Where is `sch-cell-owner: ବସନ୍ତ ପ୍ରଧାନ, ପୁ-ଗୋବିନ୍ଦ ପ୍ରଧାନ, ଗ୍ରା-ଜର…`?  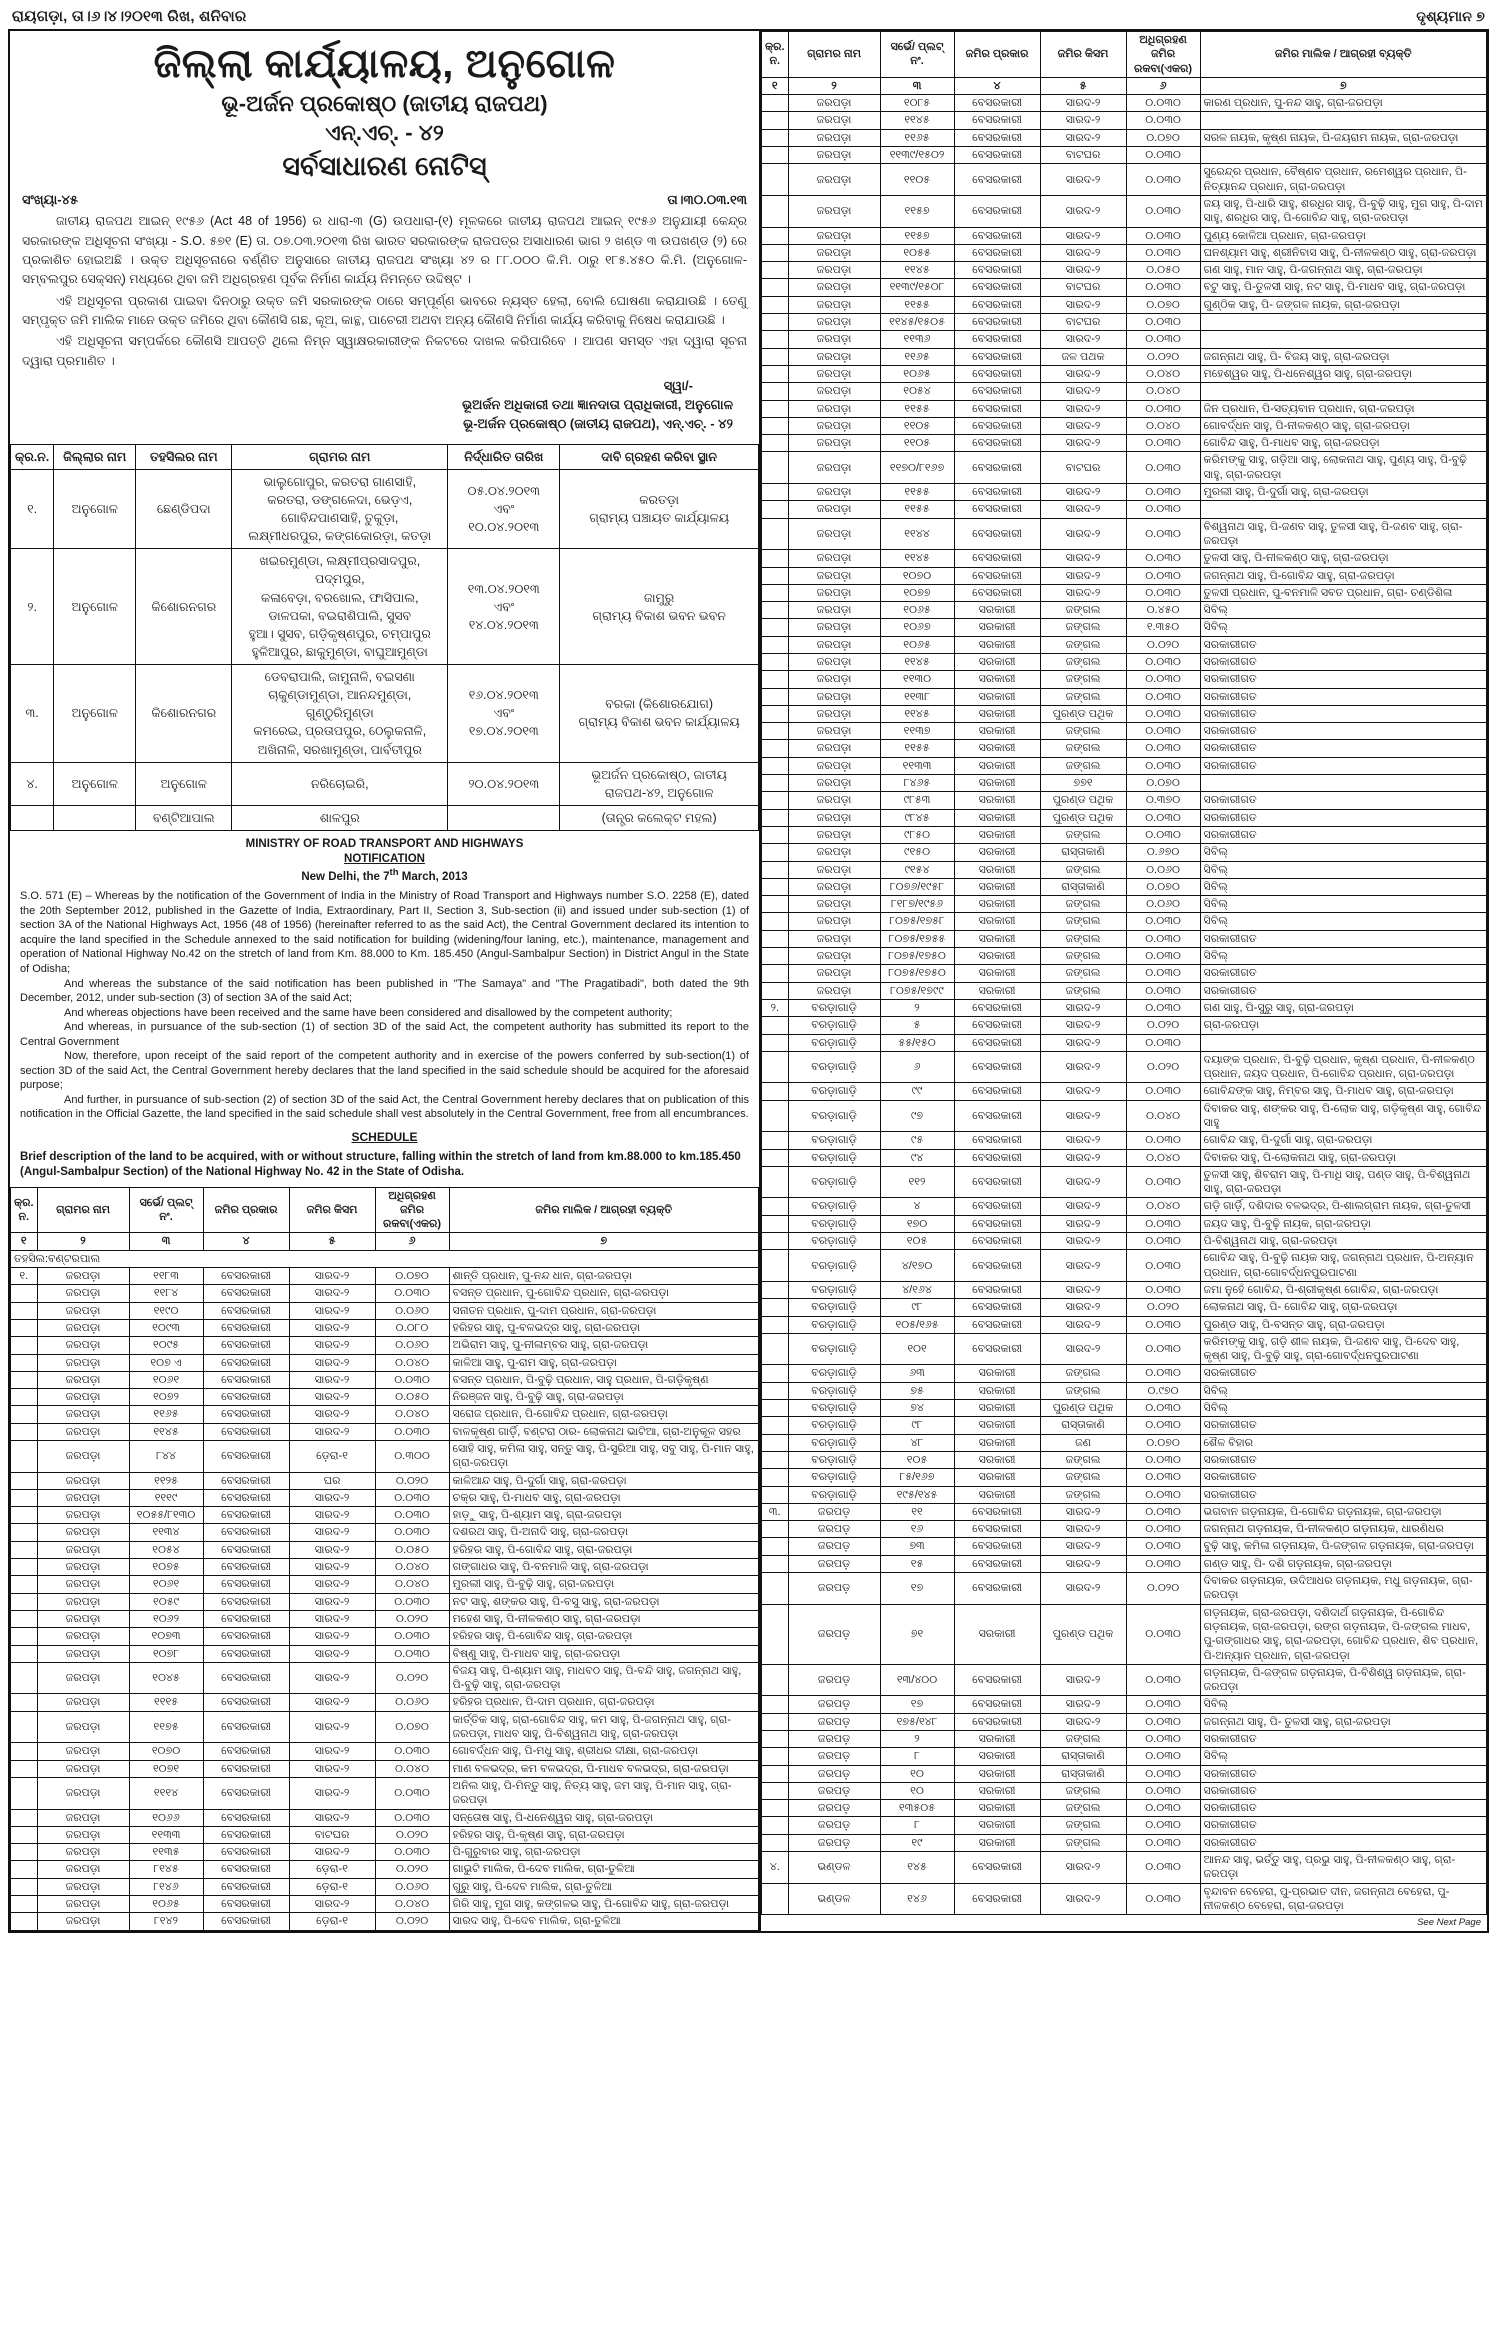 sch-cell-owner: ବସନ୍ତ ପ୍ରଧାନ, ପୁ-ଗୋବିନ୍ଦ ପ୍ରଧାନ, ଗ୍ରା-ଜର… is located at coordinates (604, 1293).